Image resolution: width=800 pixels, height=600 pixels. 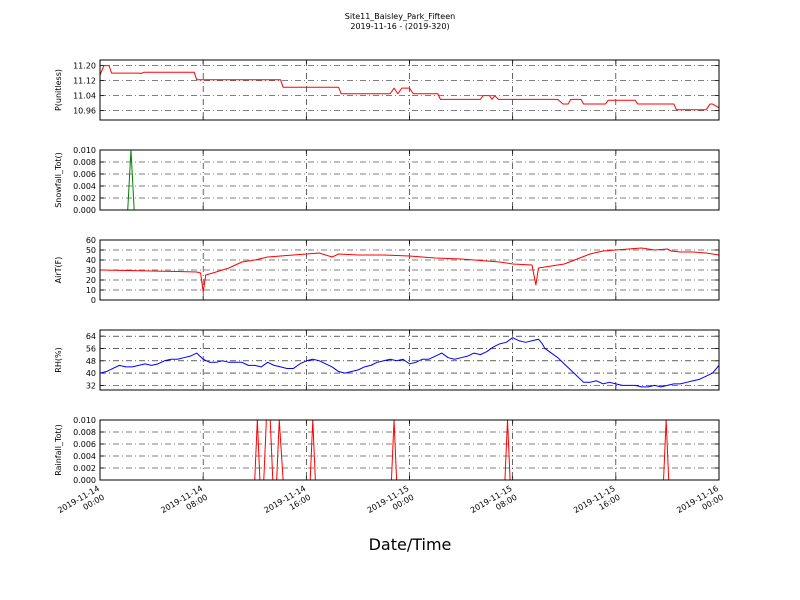 What do you see at coordinates (91, 240) in the screenshot?
I see `panel-2-ytick-label-6: 60` at bounding box center [91, 240].